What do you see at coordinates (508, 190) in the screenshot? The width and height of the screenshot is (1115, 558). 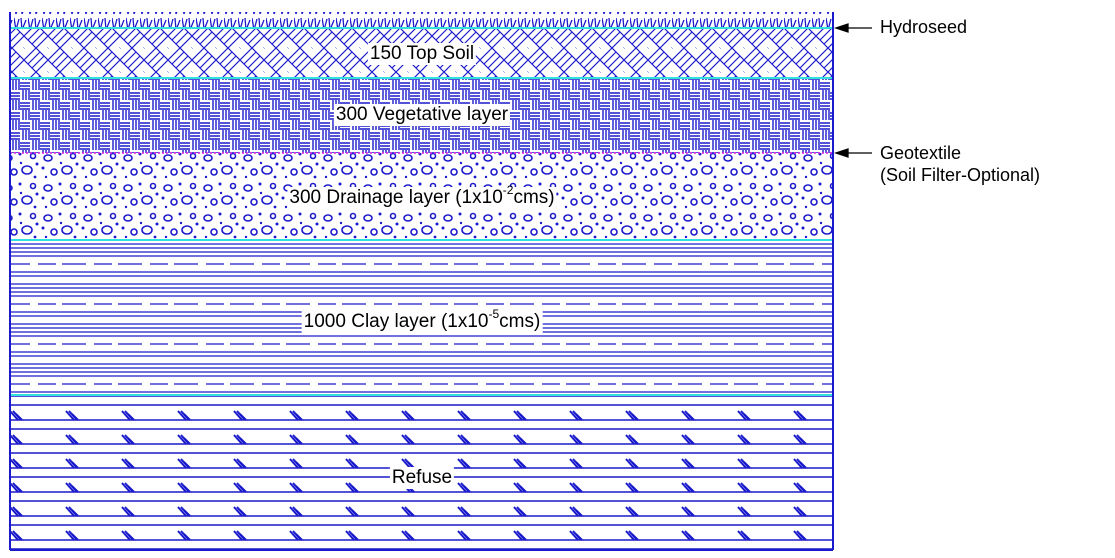 I see `label-sup: -2` at bounding box center [508, 190].